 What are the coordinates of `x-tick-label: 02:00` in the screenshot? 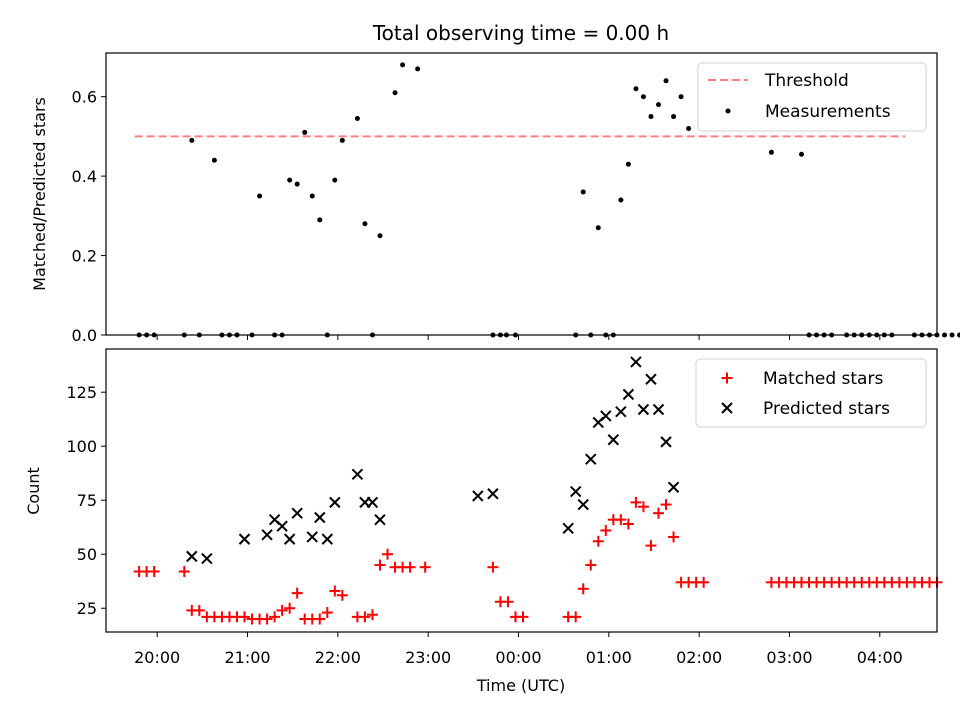 It's located at (699, 657).